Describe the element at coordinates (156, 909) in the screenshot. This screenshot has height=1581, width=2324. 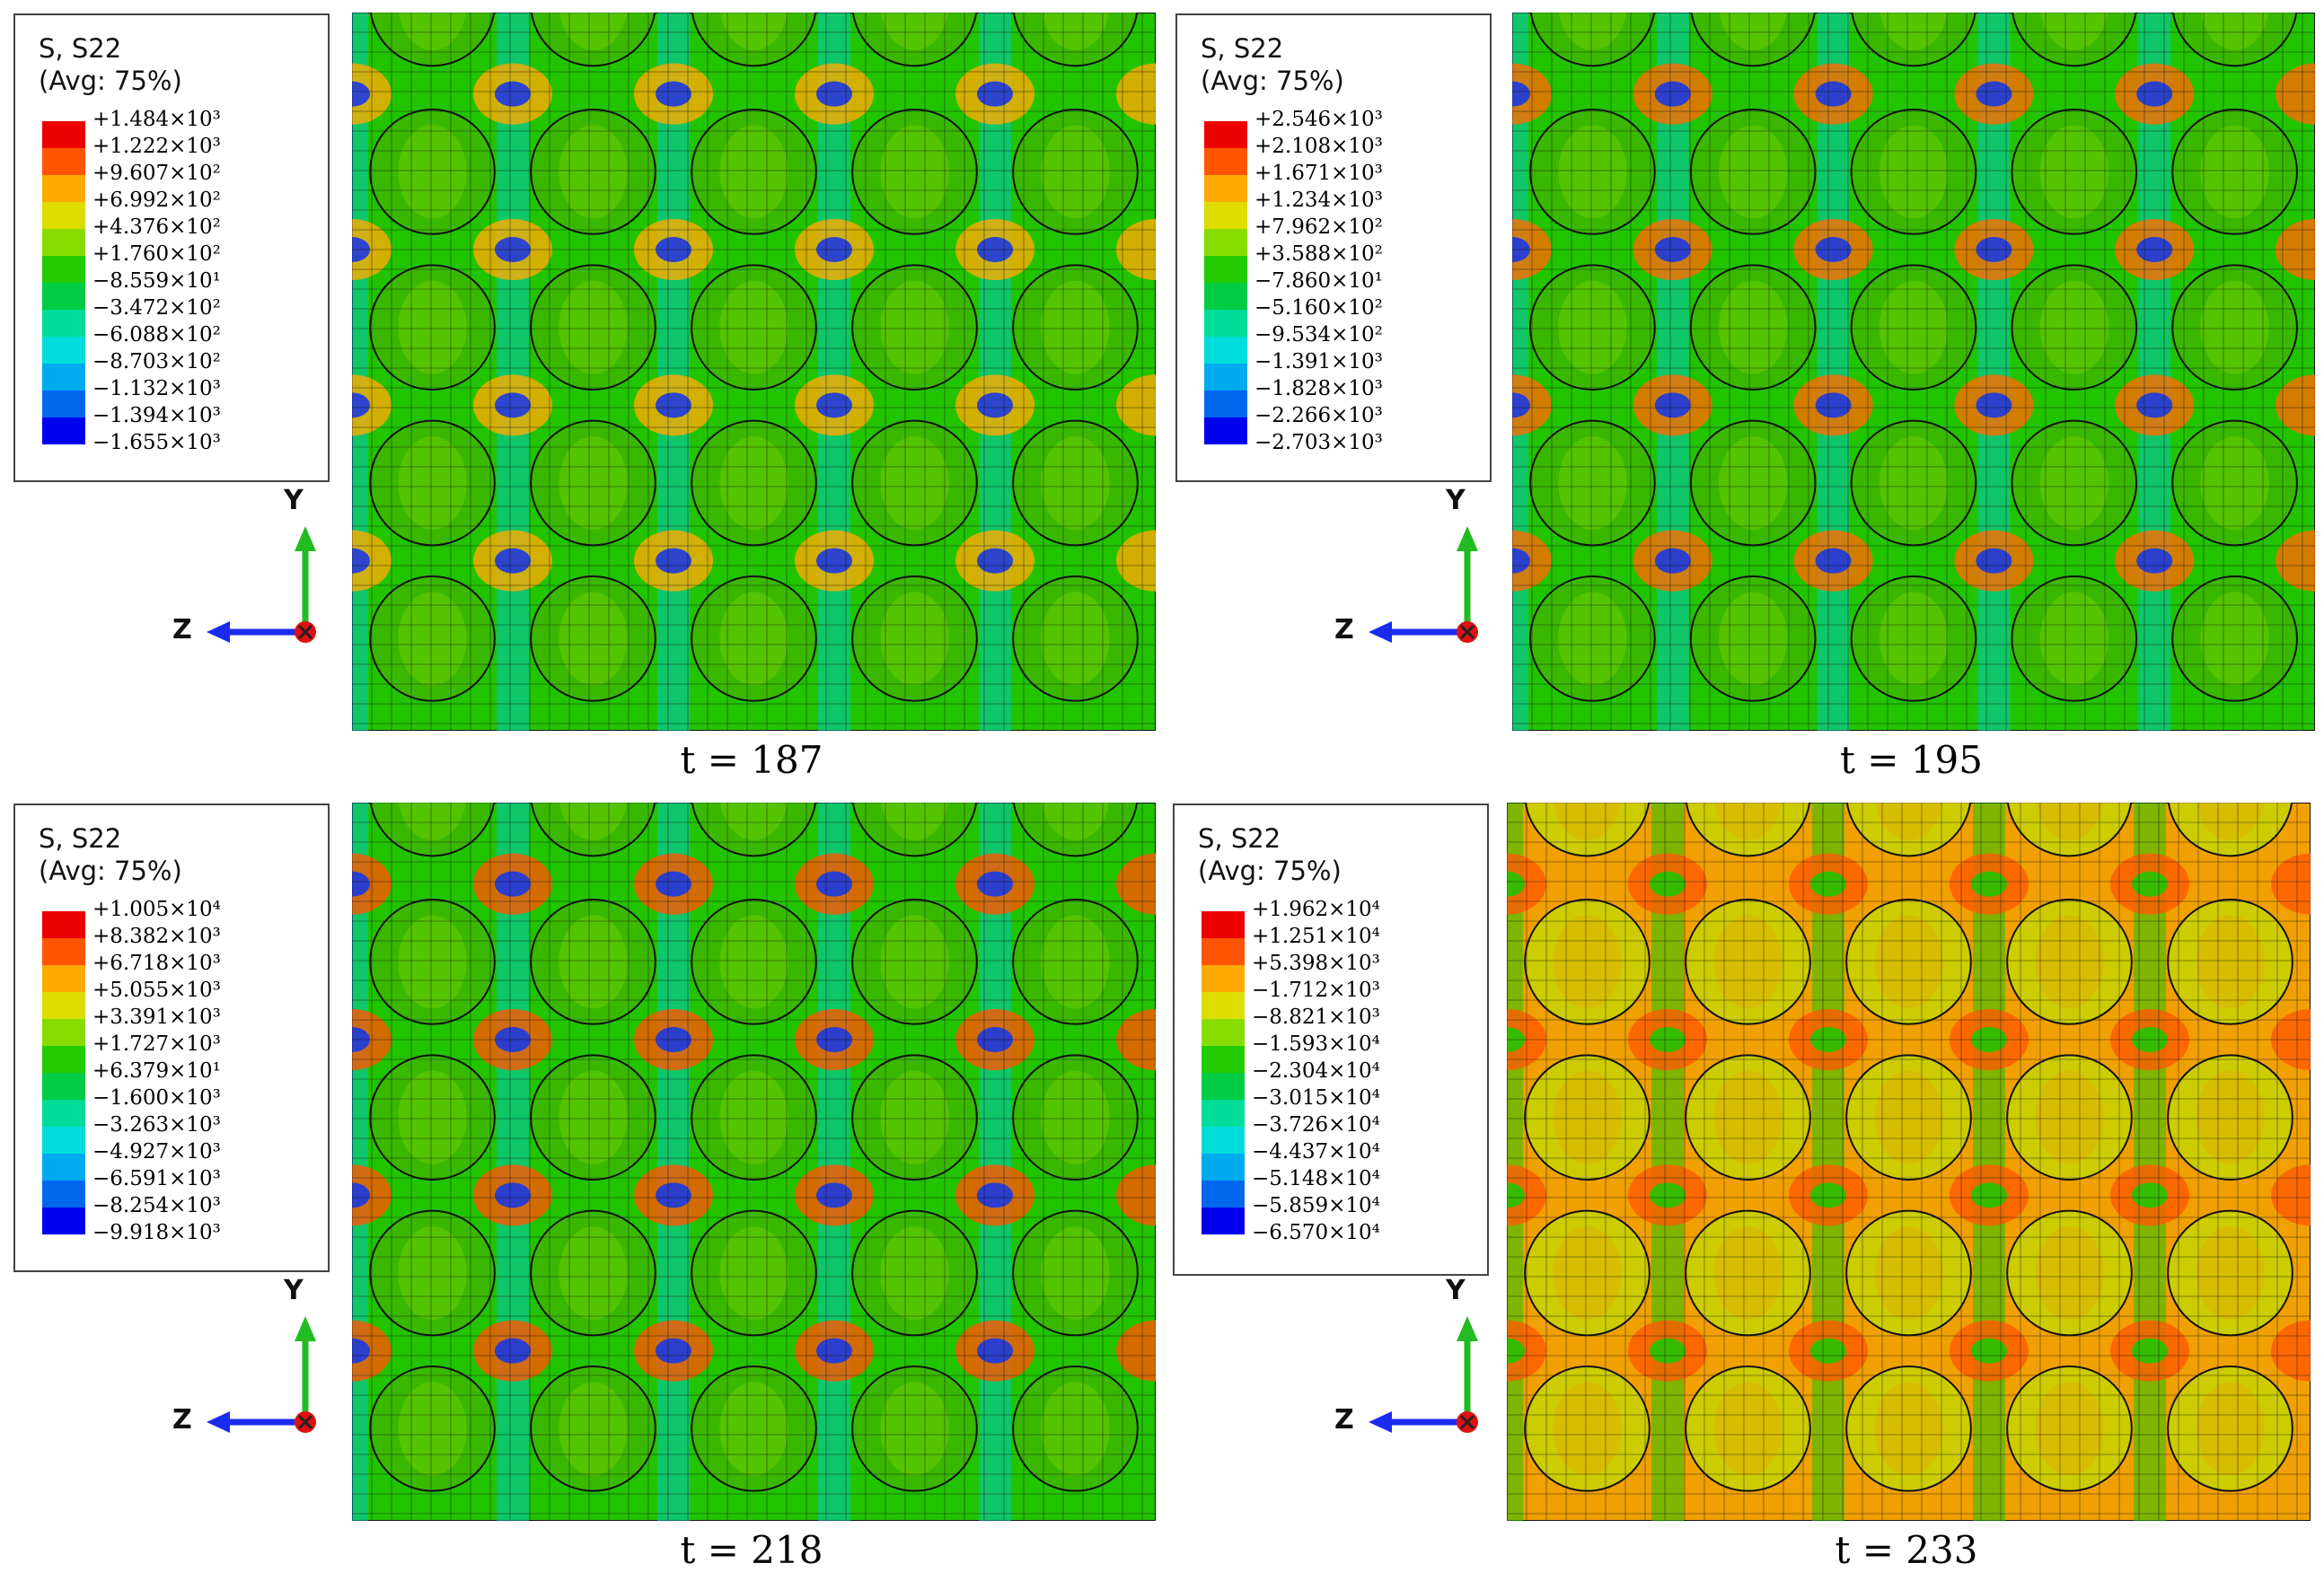
I see `legend-level-label: +1.005×10⁴` at that location.